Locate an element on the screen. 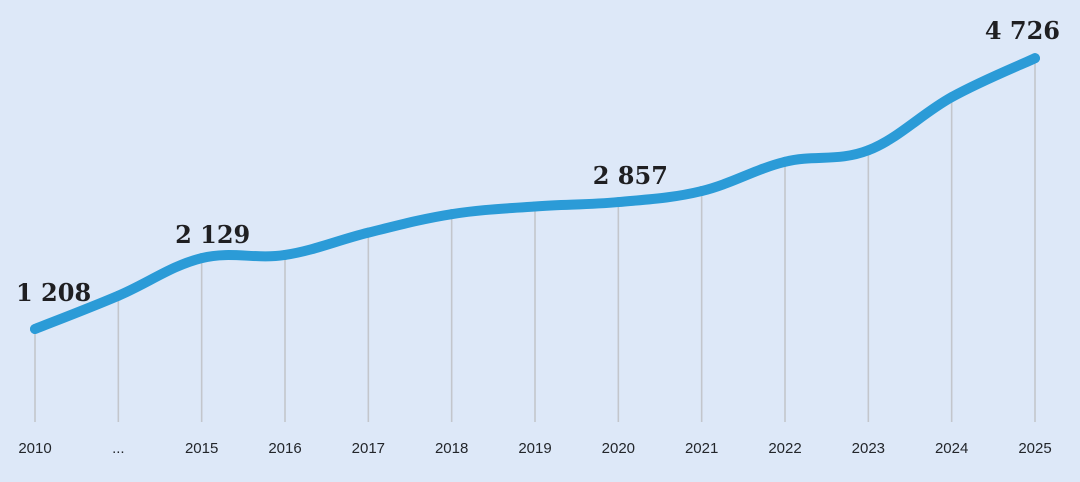 This screenshot has height=482, width=1080. x-tick-label: 2020 is located at coordinates (618, 448).